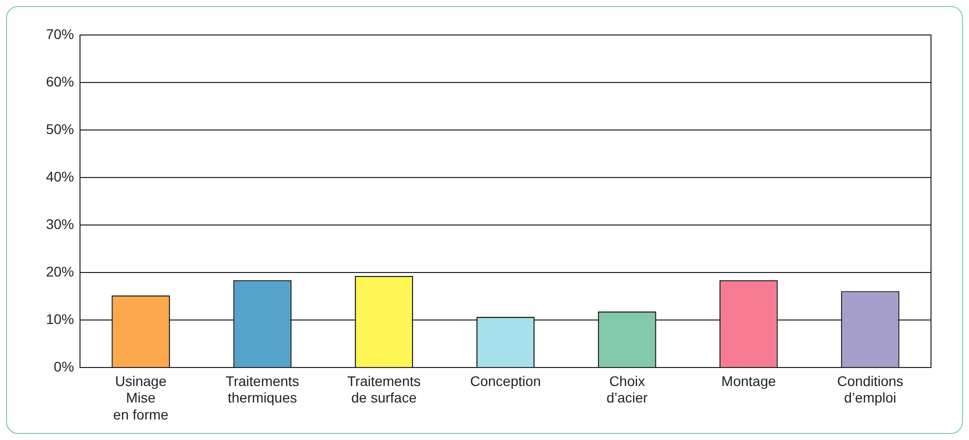 This screenshot has width=969, height=440. I want to click on x-tick-label: Traitements thermiques, so click(263, 389).